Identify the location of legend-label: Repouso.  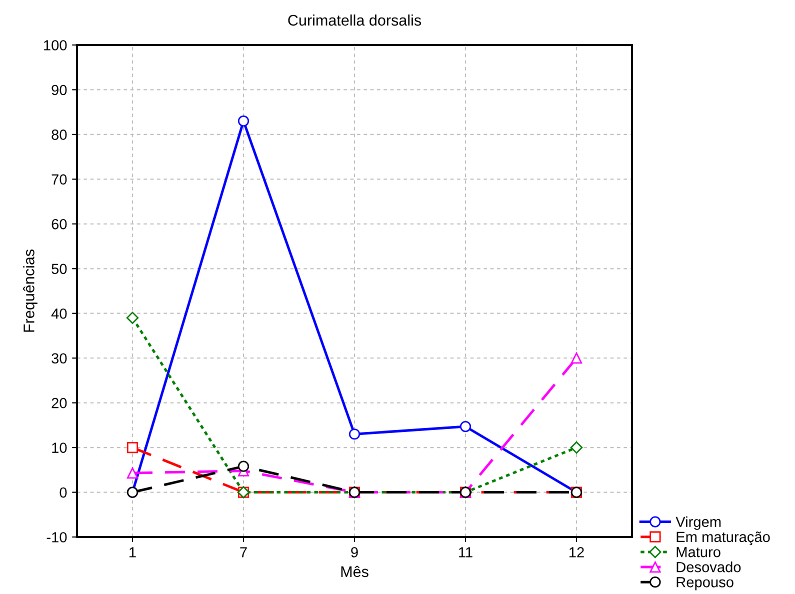
(705, 583).